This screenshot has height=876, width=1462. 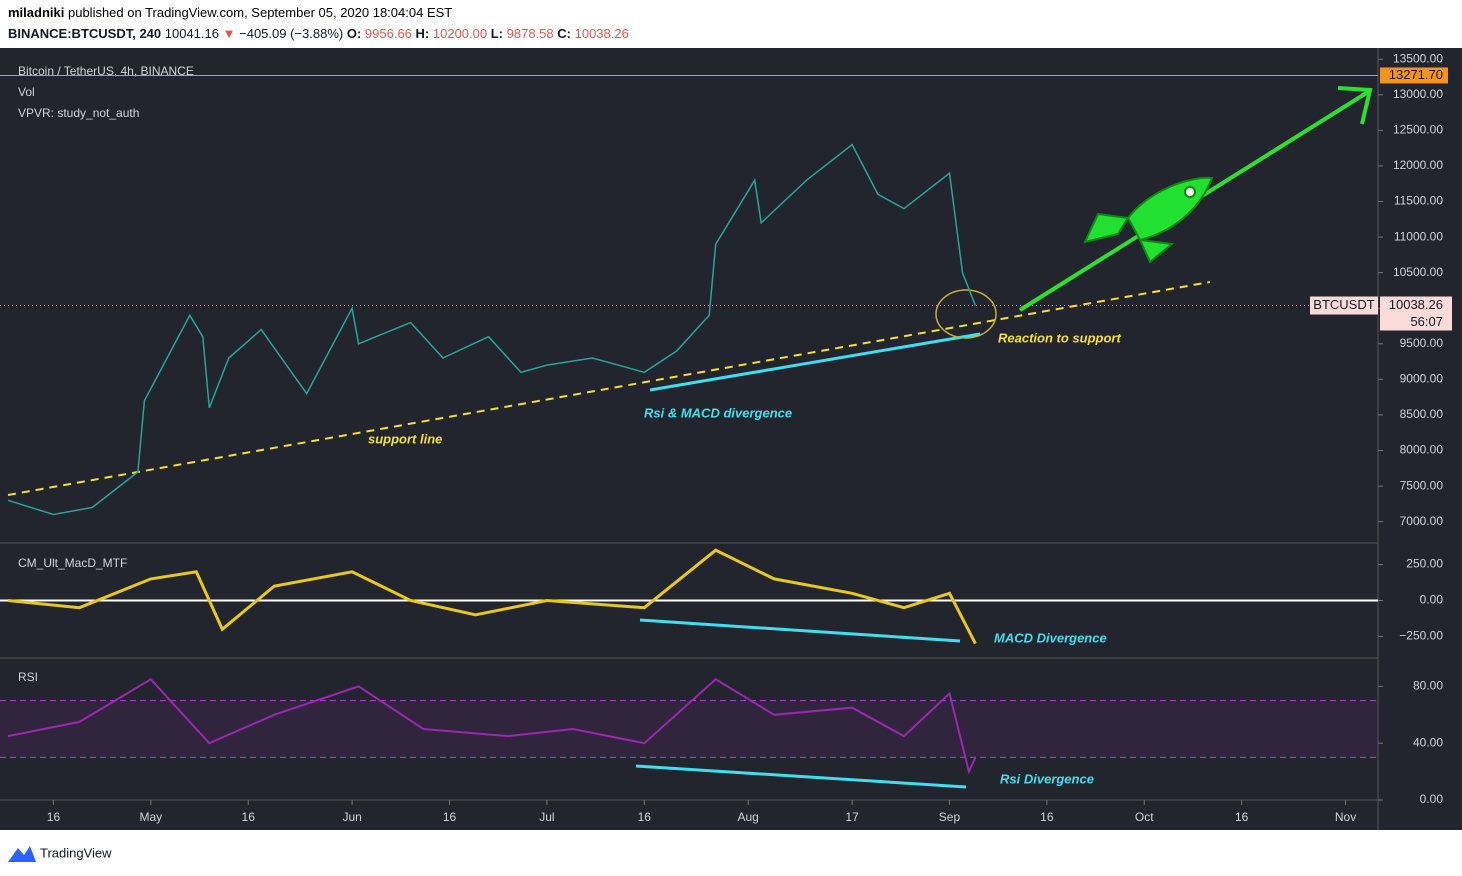 I want to click on rsi-line, so click(x=492, y=726).